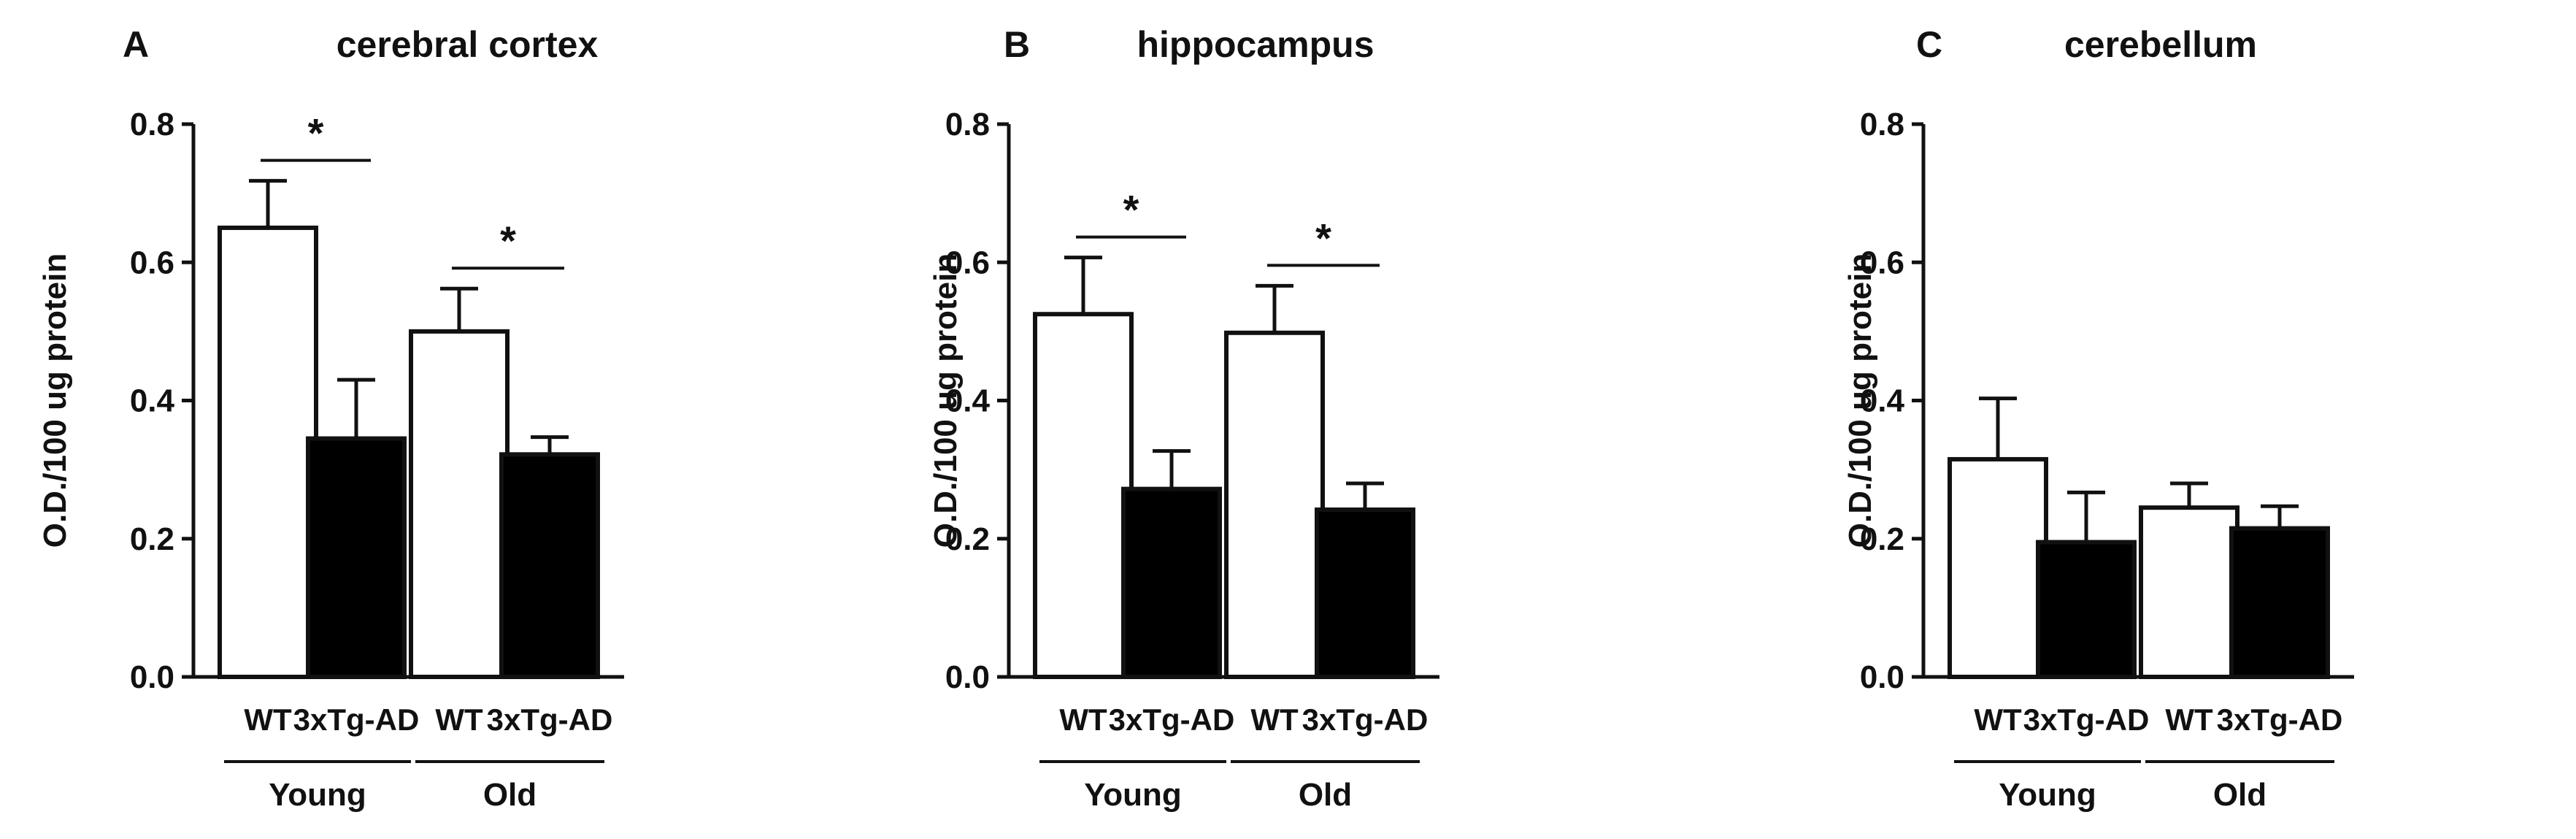 The image size is (2576, 839). I want to click on panel-letter: C, so click(1929, 44).